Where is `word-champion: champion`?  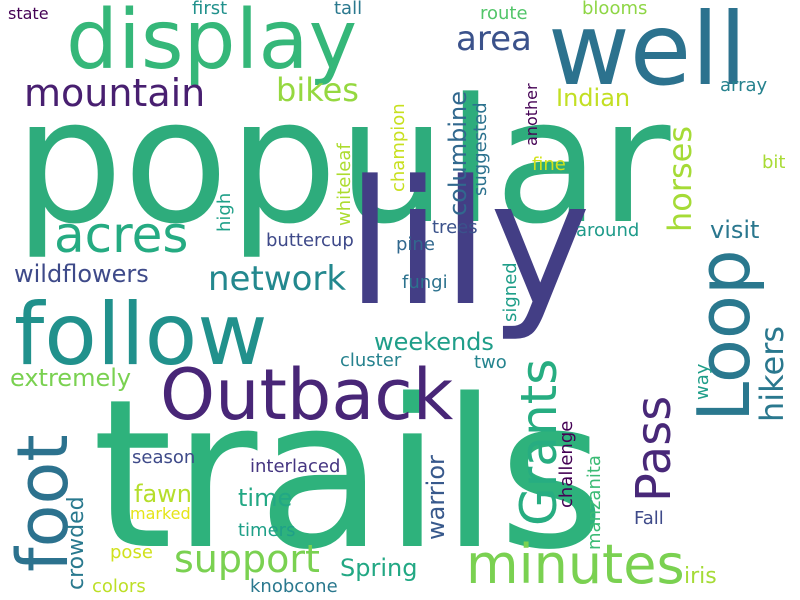
word-champion: champion is located at coordinates (398, 147).